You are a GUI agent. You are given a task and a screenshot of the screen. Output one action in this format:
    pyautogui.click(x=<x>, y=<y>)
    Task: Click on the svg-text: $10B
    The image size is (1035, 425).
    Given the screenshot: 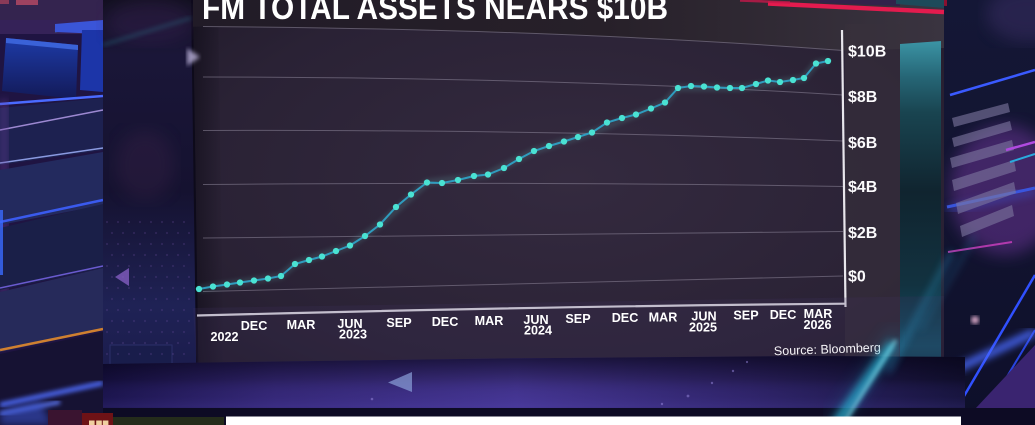 What is the action you would take?
    pyautogui.click(x=867, y=52)
    